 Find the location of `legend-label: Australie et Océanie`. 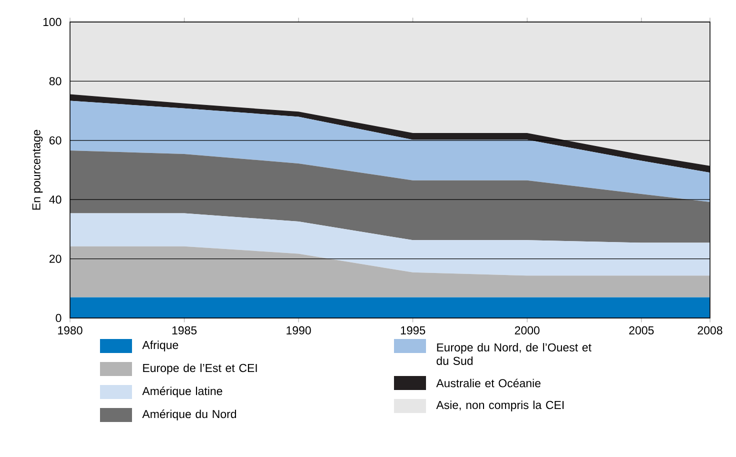

legend-label: Australie et Océanie is located at coordinates (488, 383).